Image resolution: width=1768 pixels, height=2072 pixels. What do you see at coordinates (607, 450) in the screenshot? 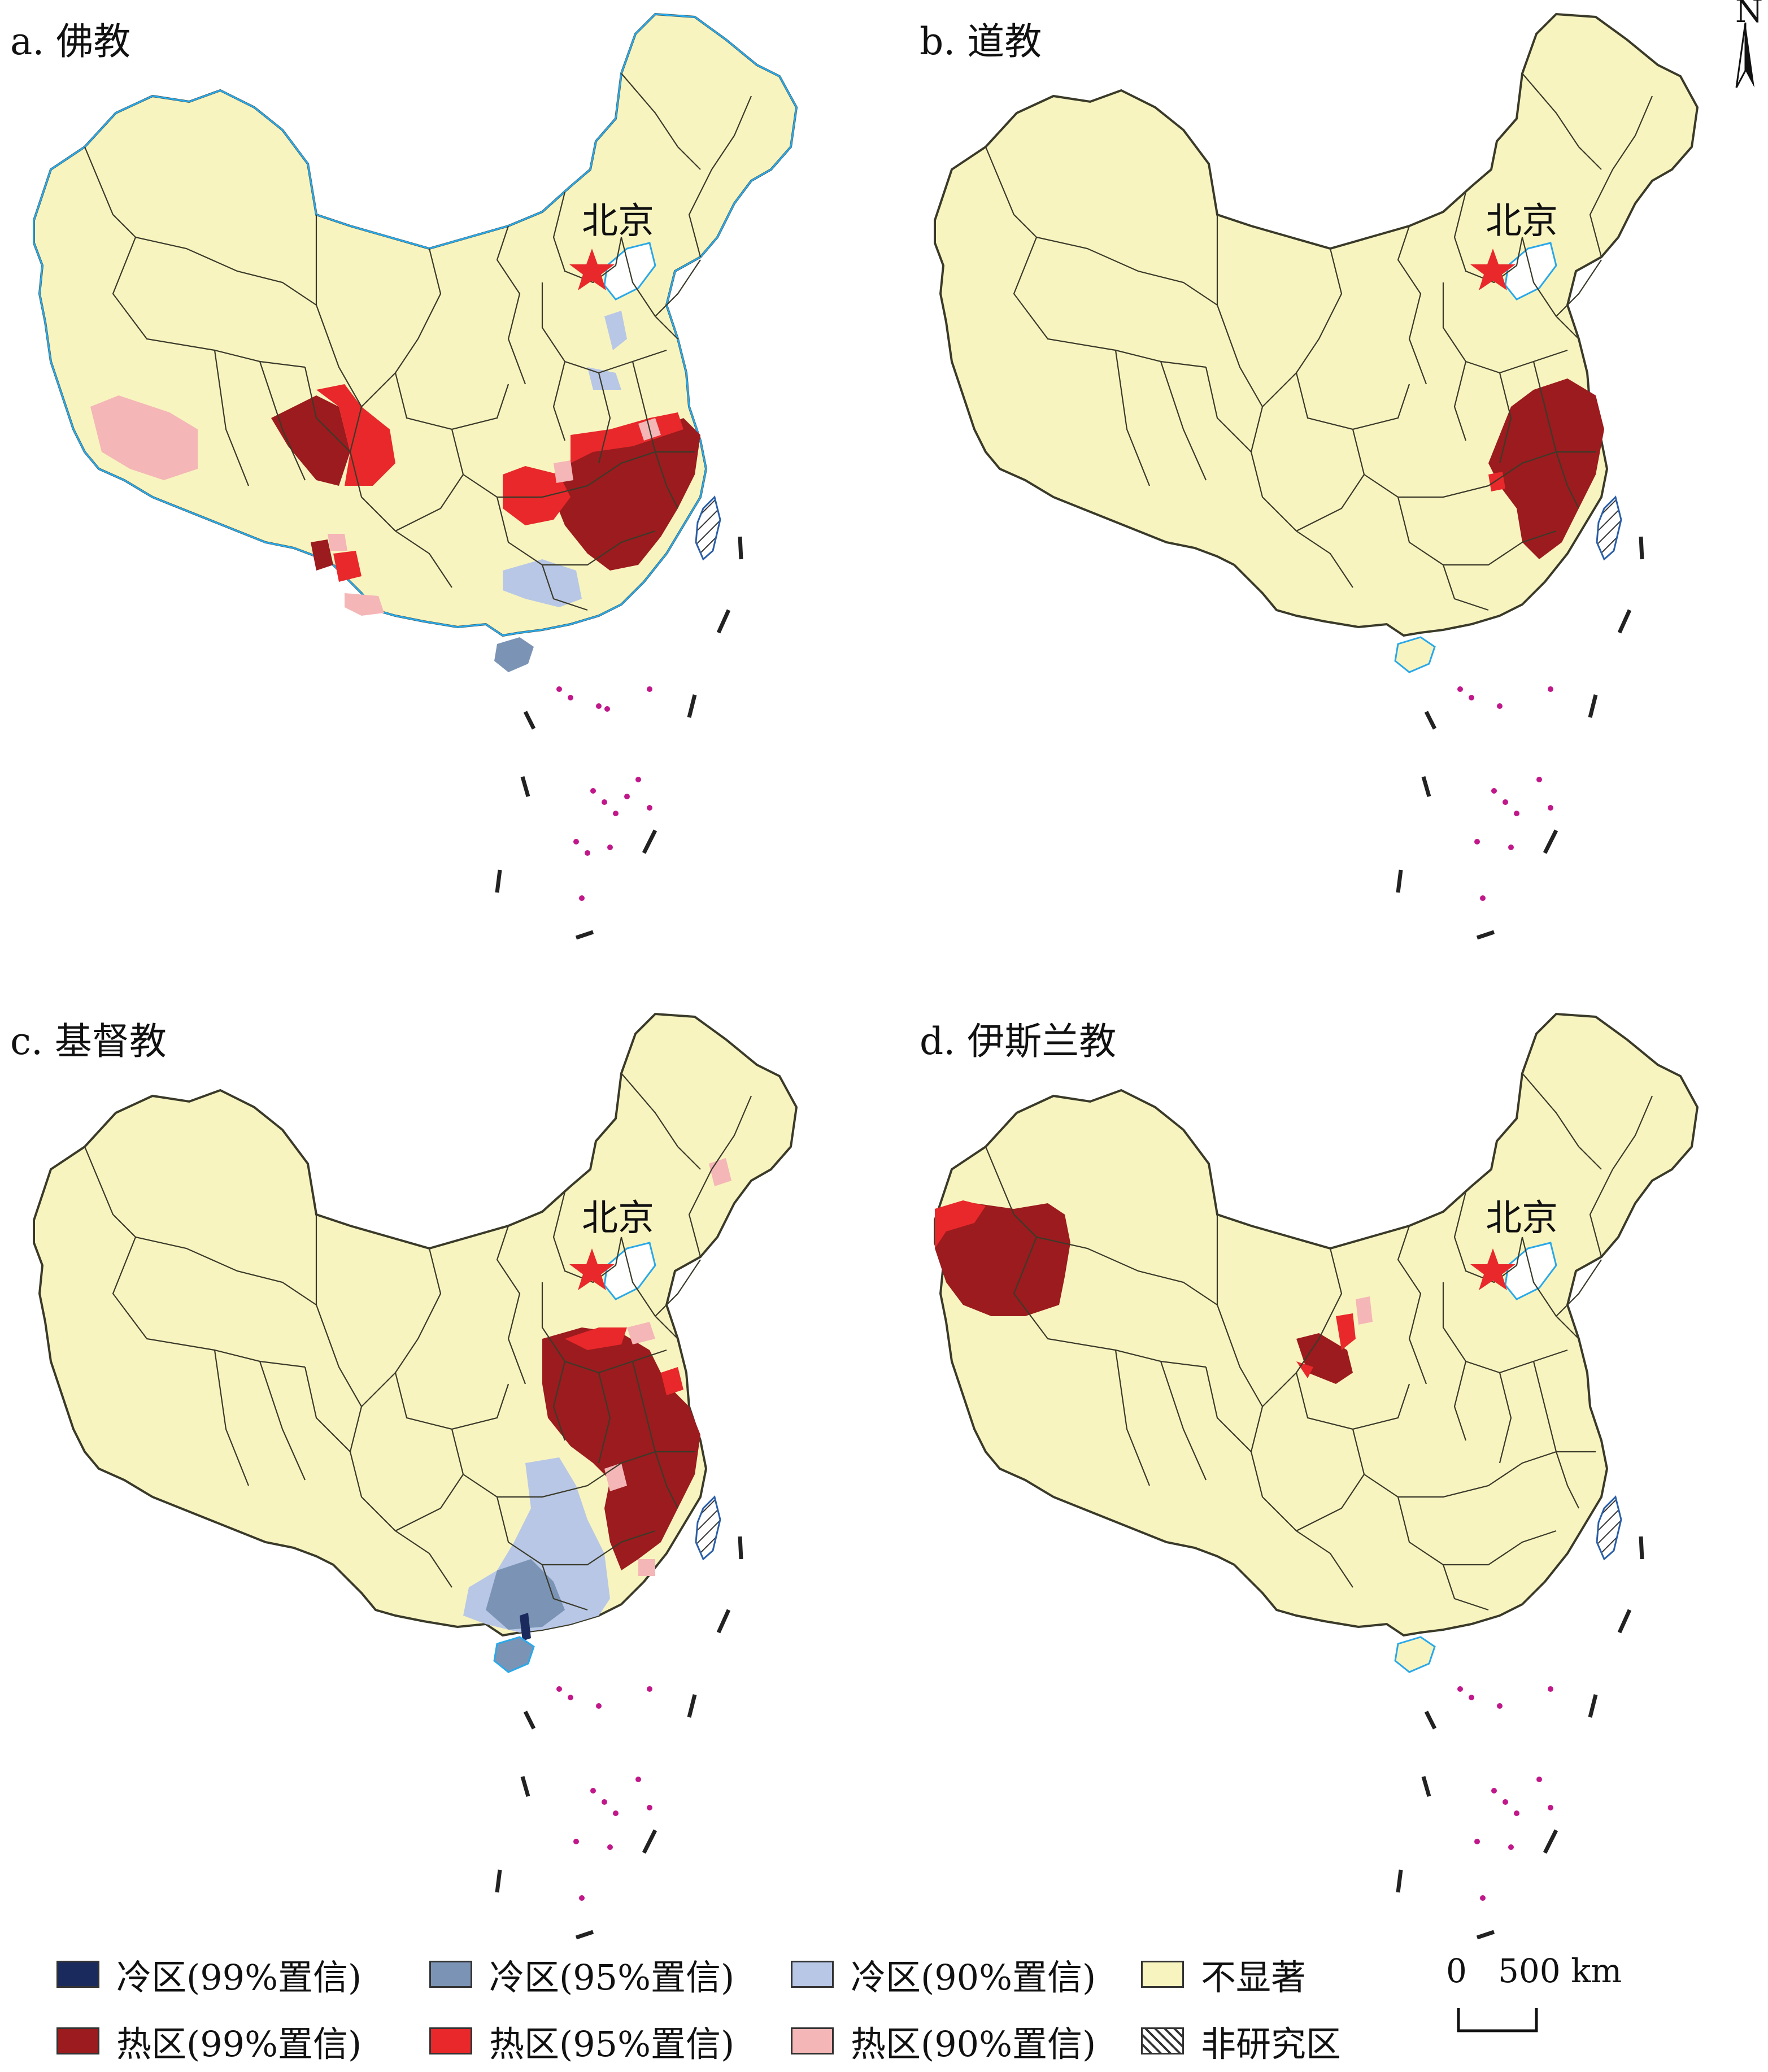
I see `hotspot-90-east` at bounding box center [607, 450].